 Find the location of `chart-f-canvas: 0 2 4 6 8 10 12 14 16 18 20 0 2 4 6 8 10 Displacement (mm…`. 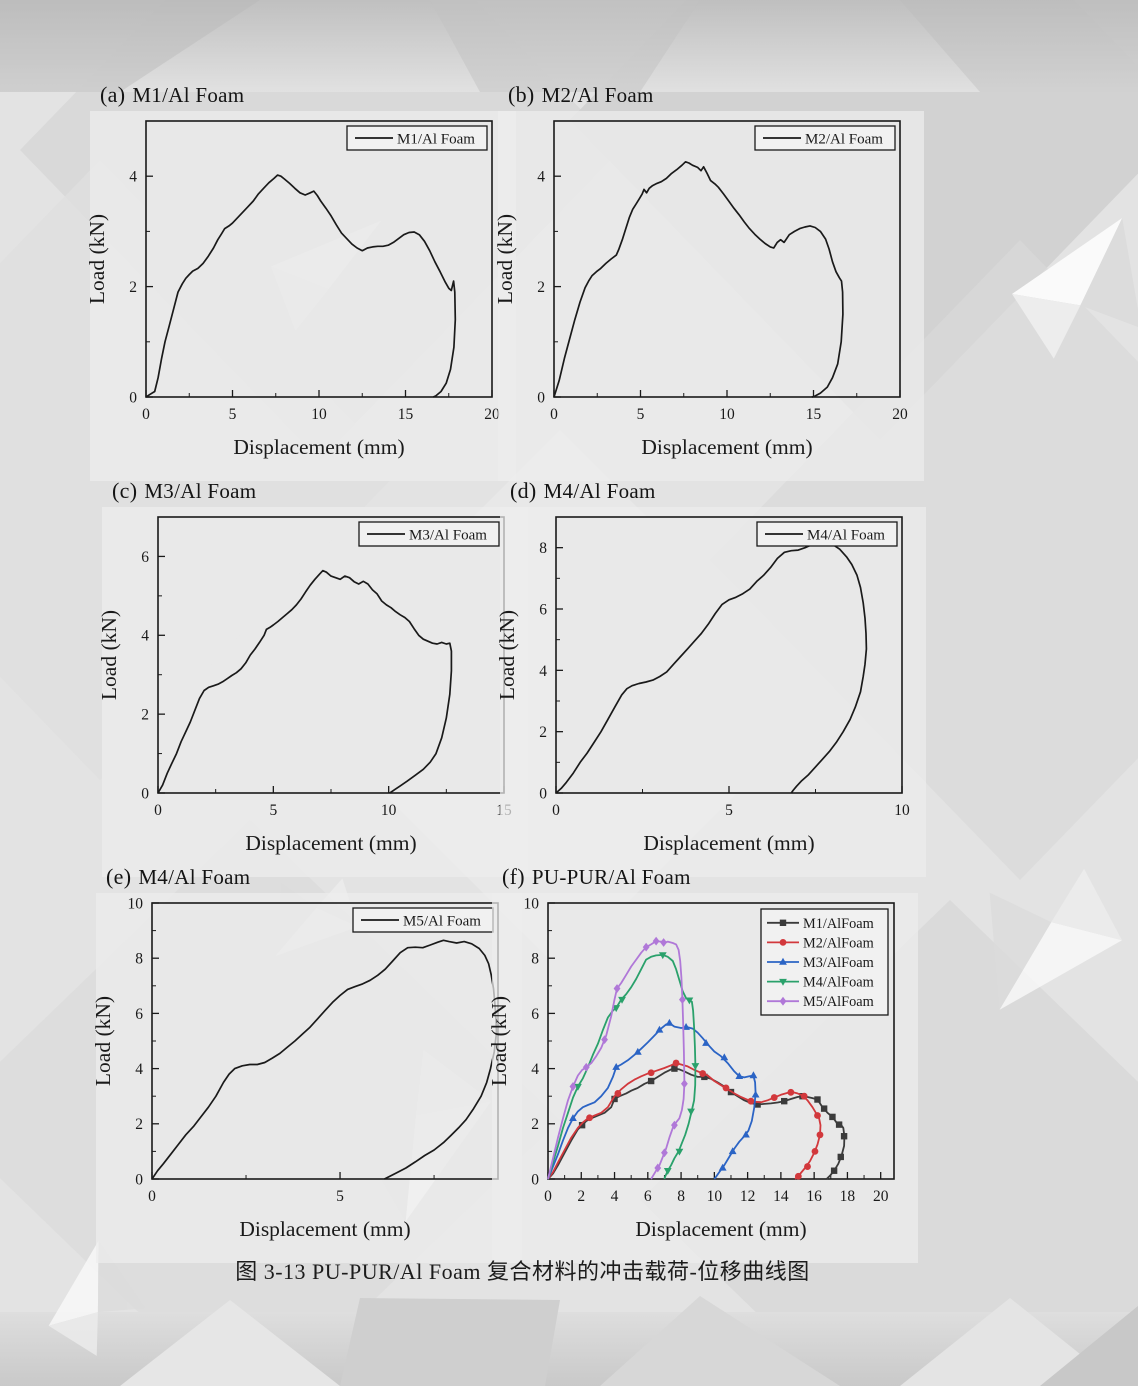

chart-f-canvas: 0 2 4 6 8 10 12 14 16 18 20 0 2 4 6 8 10 Displacement (mm… is located at coordinates (704, 1078).